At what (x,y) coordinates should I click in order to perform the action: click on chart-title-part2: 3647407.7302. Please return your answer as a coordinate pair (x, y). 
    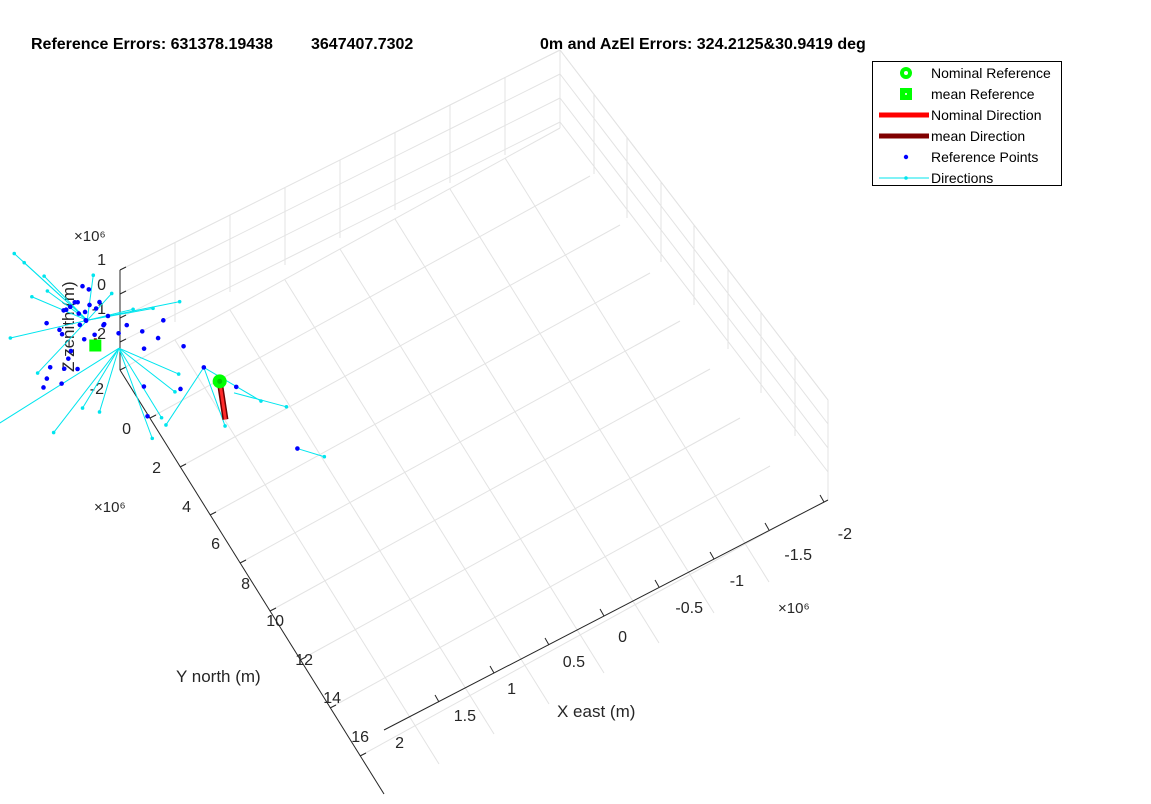
    Looking at the image, I should click on (362, 44).